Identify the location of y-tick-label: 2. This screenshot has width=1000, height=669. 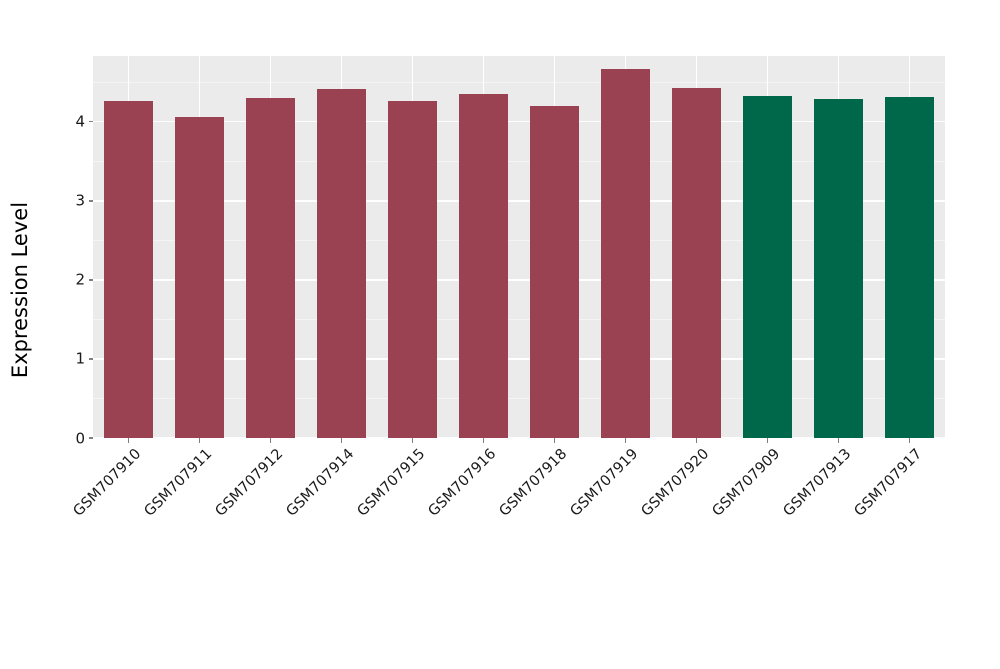
(80, 279).